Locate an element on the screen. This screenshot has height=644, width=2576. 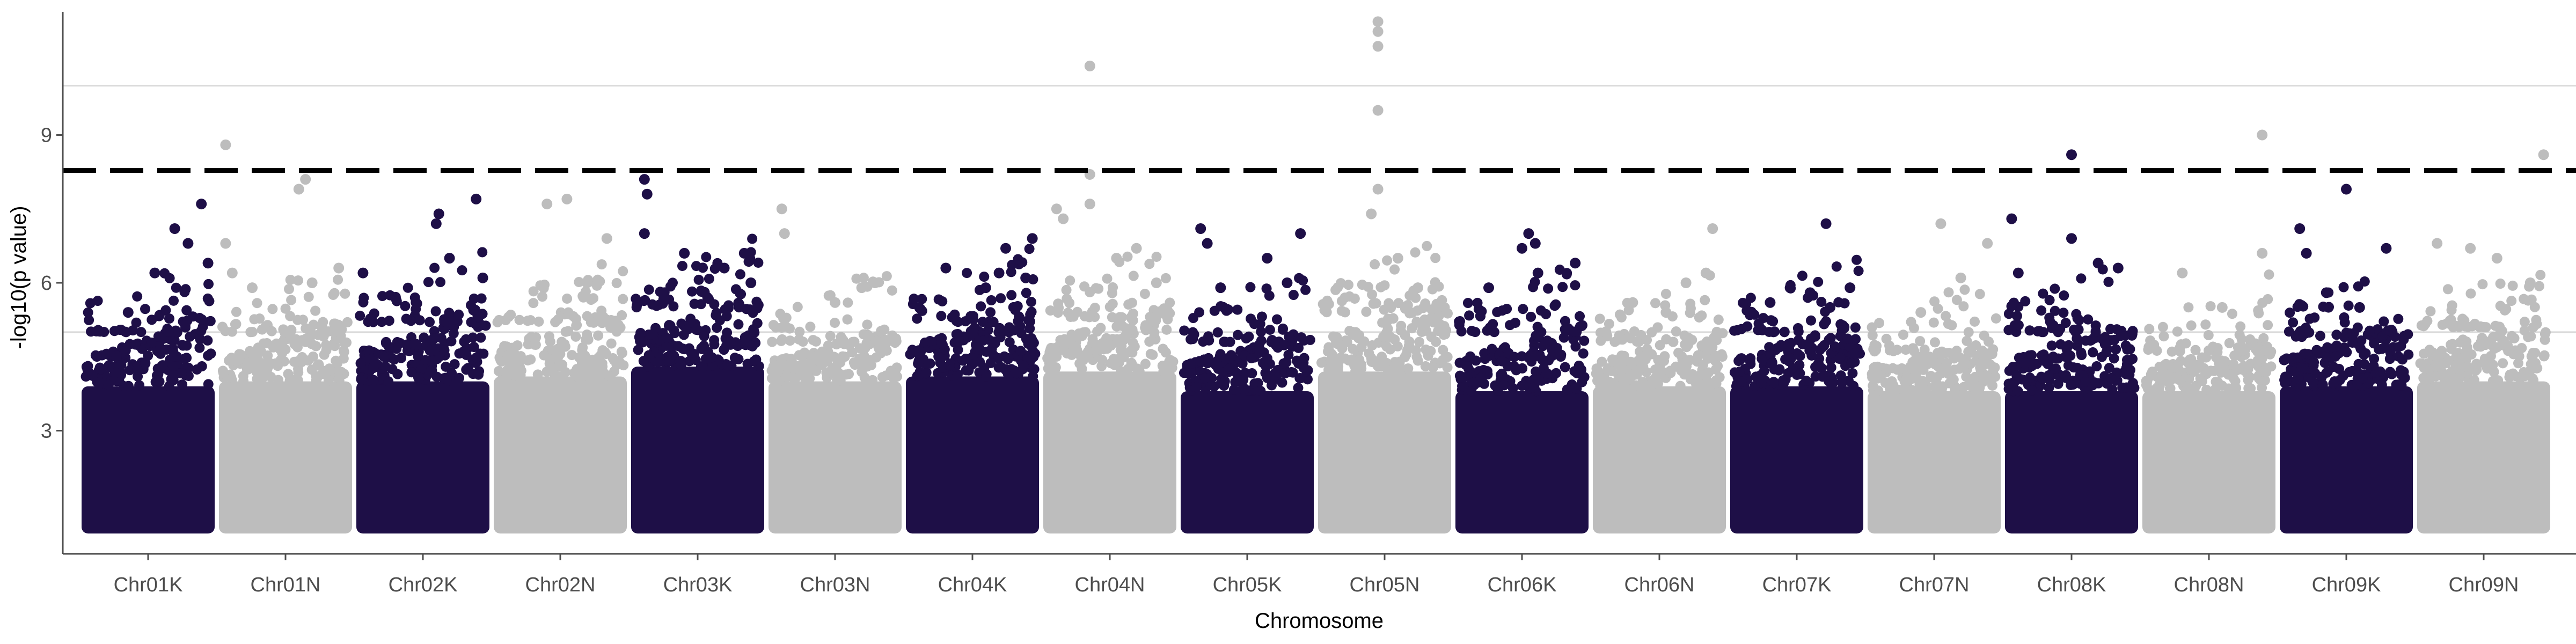
points-body-Chr09N is located at coordinates (2483, 457).